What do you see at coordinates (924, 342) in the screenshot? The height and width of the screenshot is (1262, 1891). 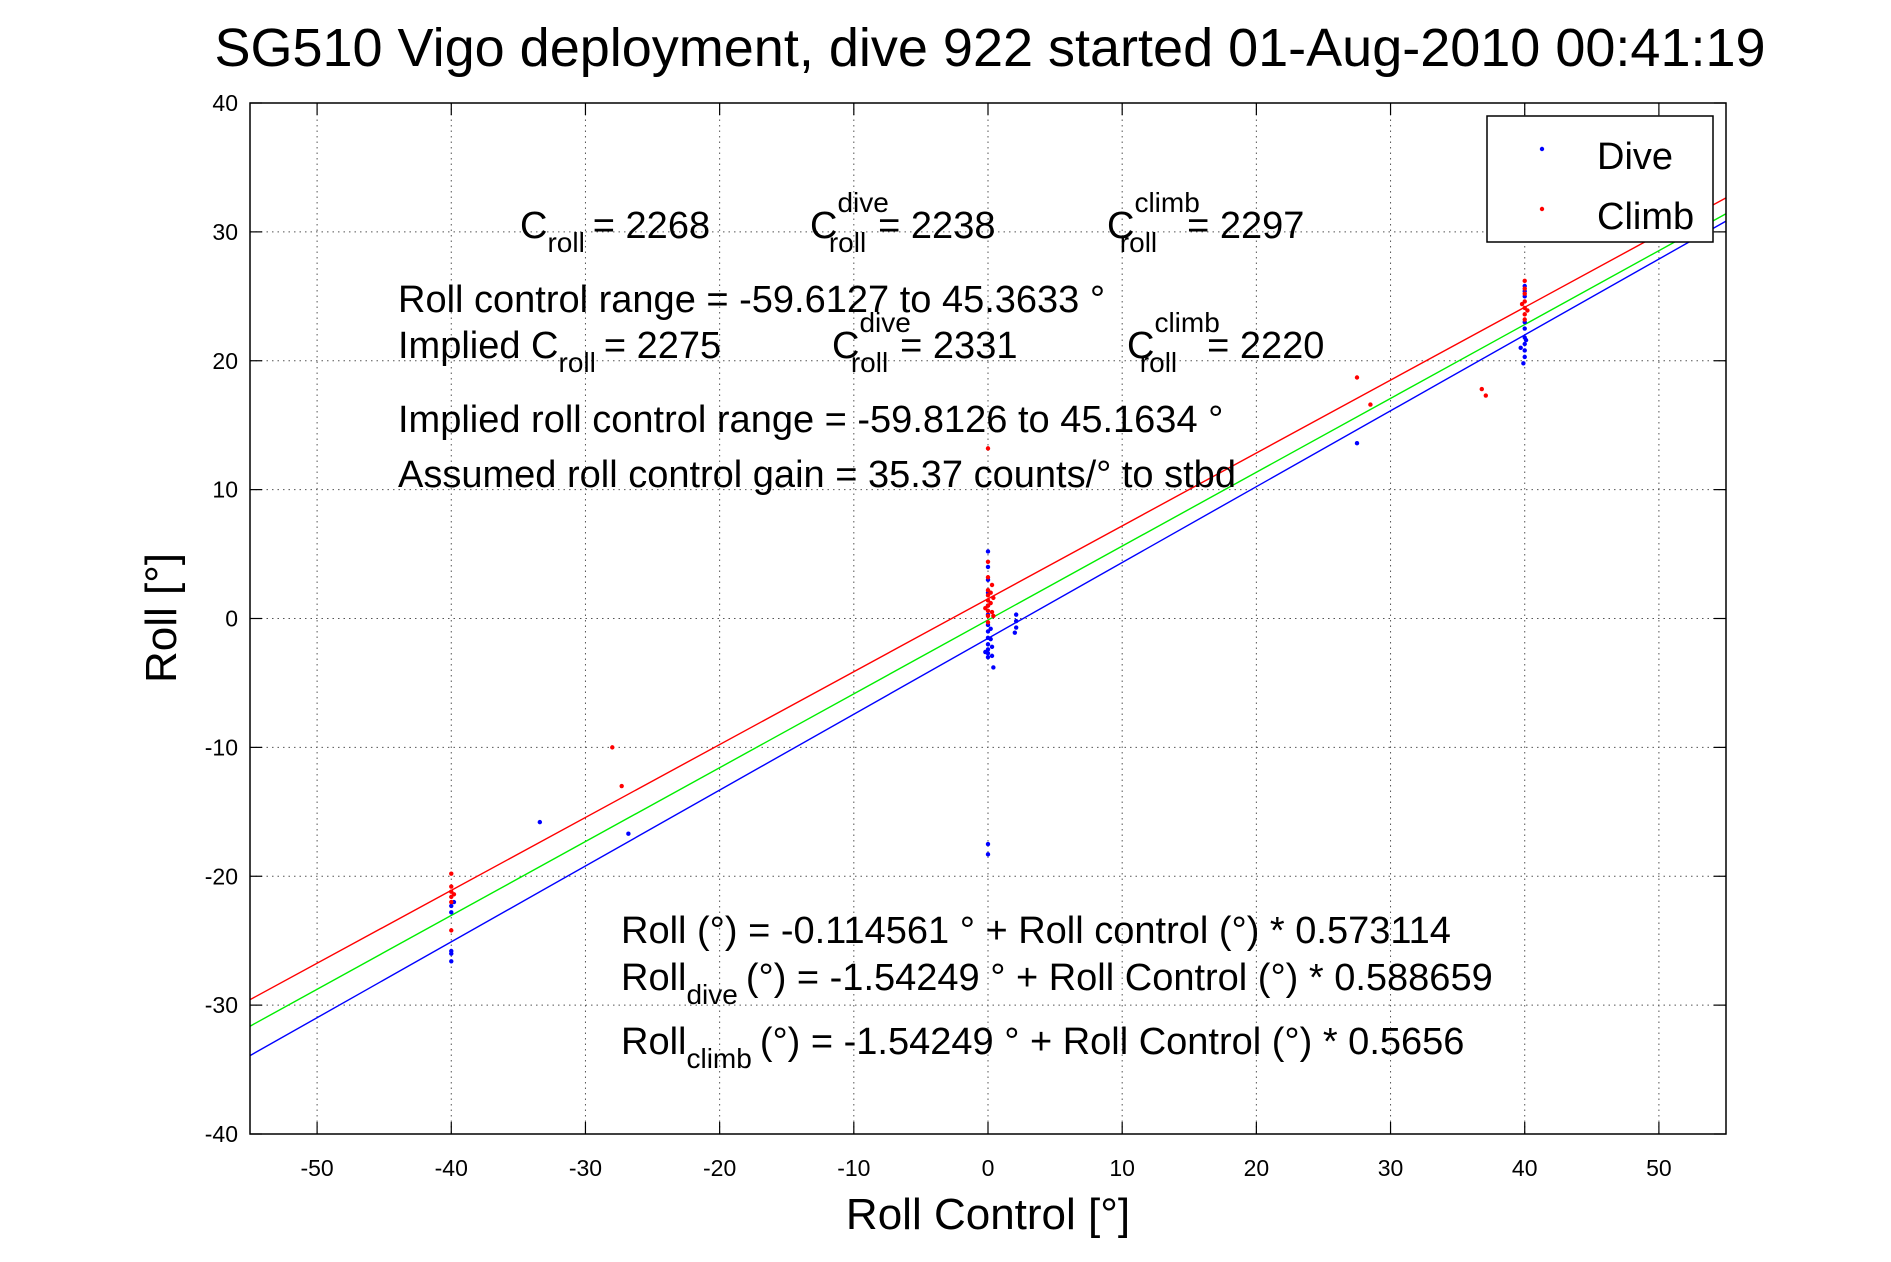 I see `implied-c-roll-dive: Cdive roll = 2331` at bounding box center [924, 342].